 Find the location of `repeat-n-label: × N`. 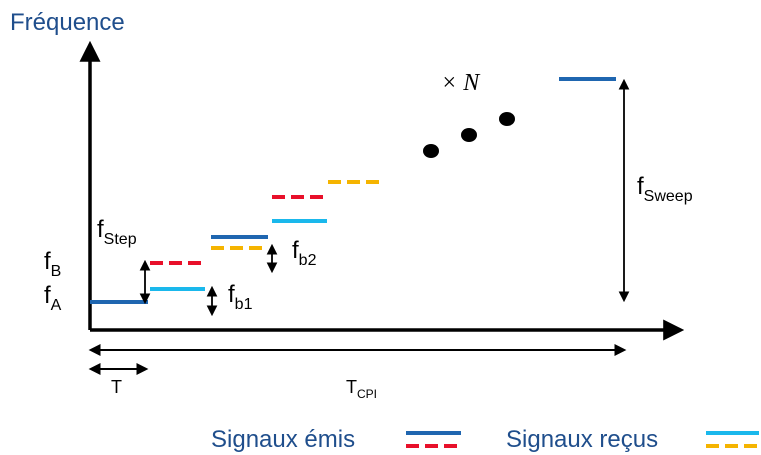

repeat-n-label: × N is located at coordinates (461, 83).